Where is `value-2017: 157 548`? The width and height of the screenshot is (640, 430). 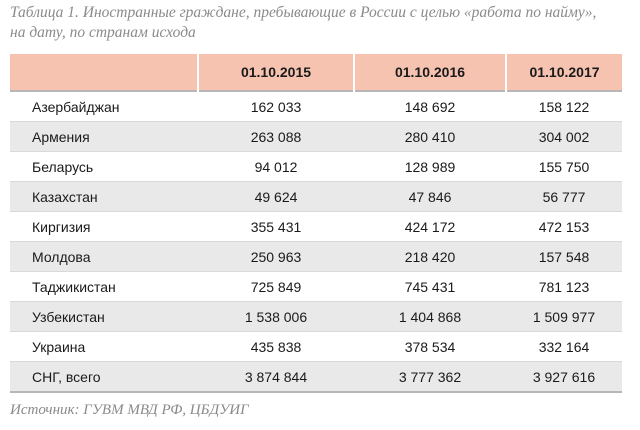 value-2017: 157 548 is located at coordinates (564, 256).